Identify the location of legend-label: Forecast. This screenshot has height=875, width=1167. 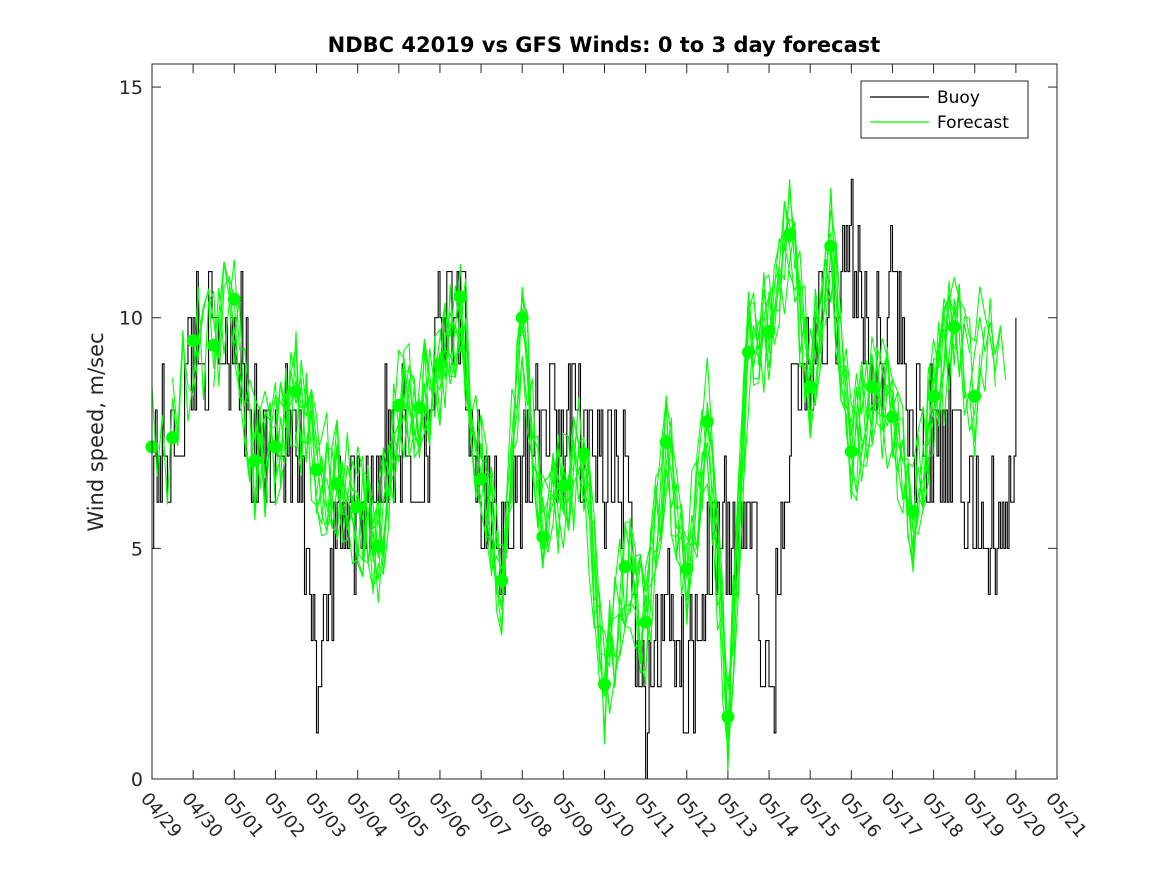
(973, 123).